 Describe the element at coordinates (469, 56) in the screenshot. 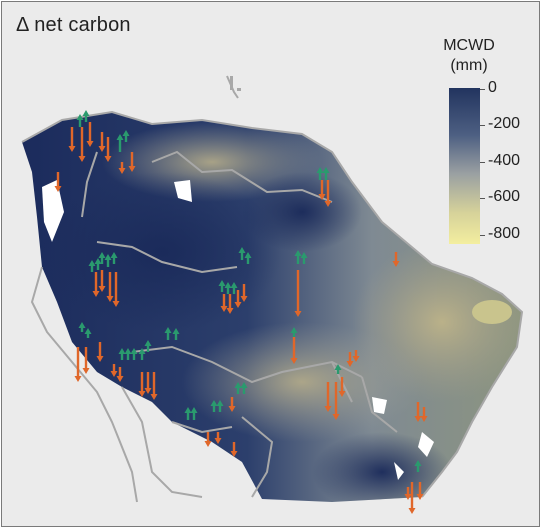

I see `legend-title: MCWD (mm)` at that location.